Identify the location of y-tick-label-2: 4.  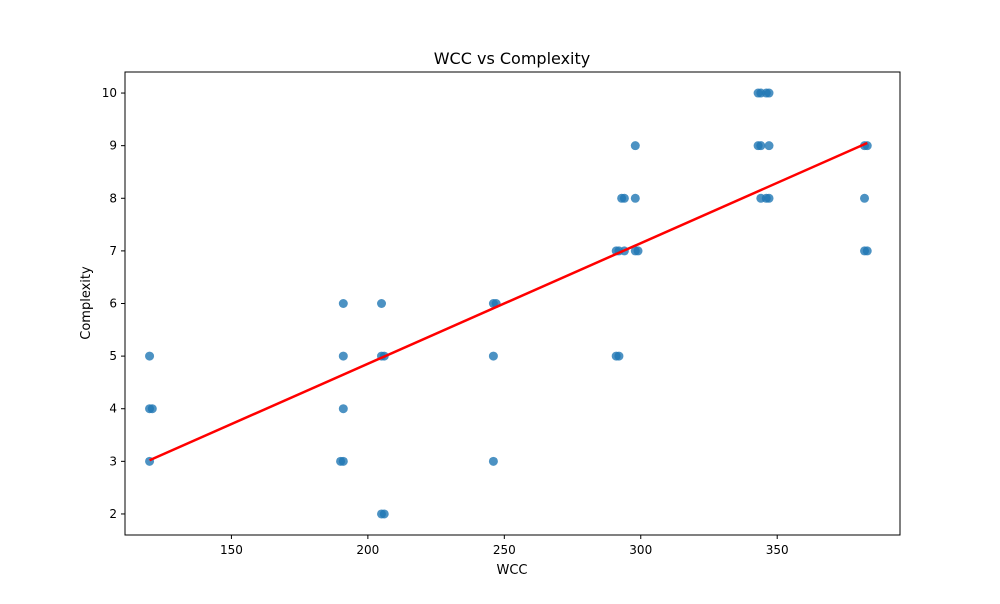
(113, 409).